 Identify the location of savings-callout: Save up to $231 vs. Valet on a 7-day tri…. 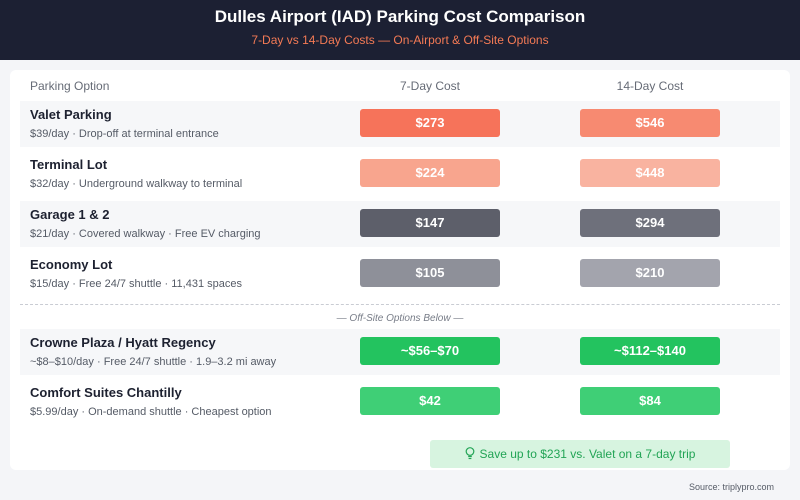
(580, 454).